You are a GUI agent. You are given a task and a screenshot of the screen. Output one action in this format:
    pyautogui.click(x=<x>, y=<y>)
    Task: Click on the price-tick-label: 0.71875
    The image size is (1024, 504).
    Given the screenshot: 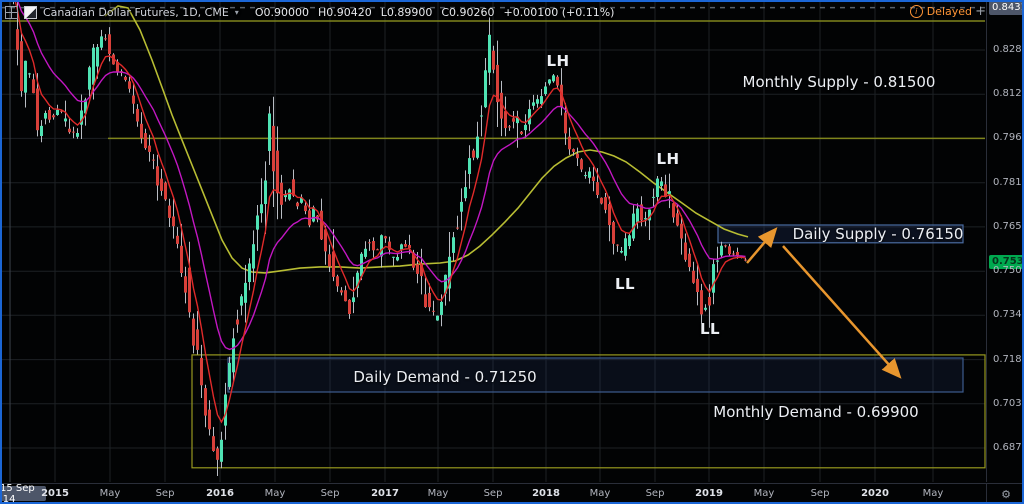 What is the action you would take?
    pyautogui.click(x=1008, y=359)
    